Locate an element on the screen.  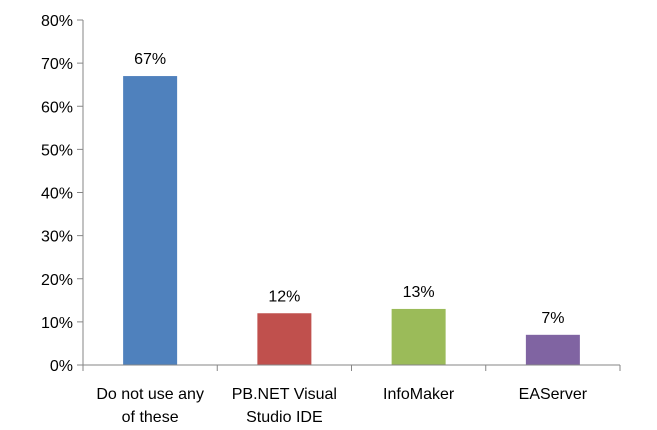
x-tick-label: Do not use any of these is located at coordinates (150, 406).